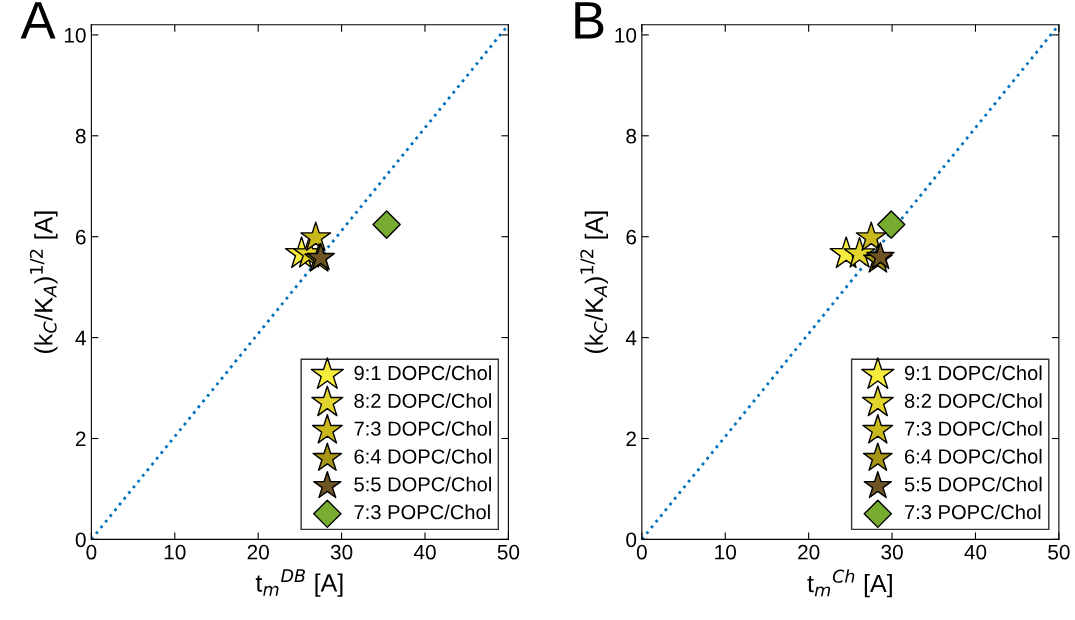 The width and height of the screenshot is (1075, 620). I want to click on text: B, so click(589, 20).